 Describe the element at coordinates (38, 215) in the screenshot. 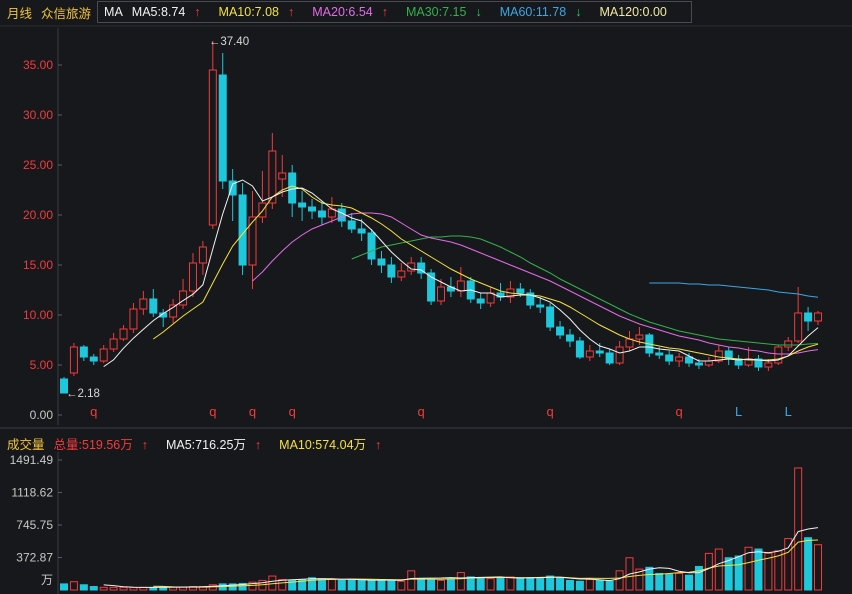

I see `price-tick-label: 20.00` at that location.